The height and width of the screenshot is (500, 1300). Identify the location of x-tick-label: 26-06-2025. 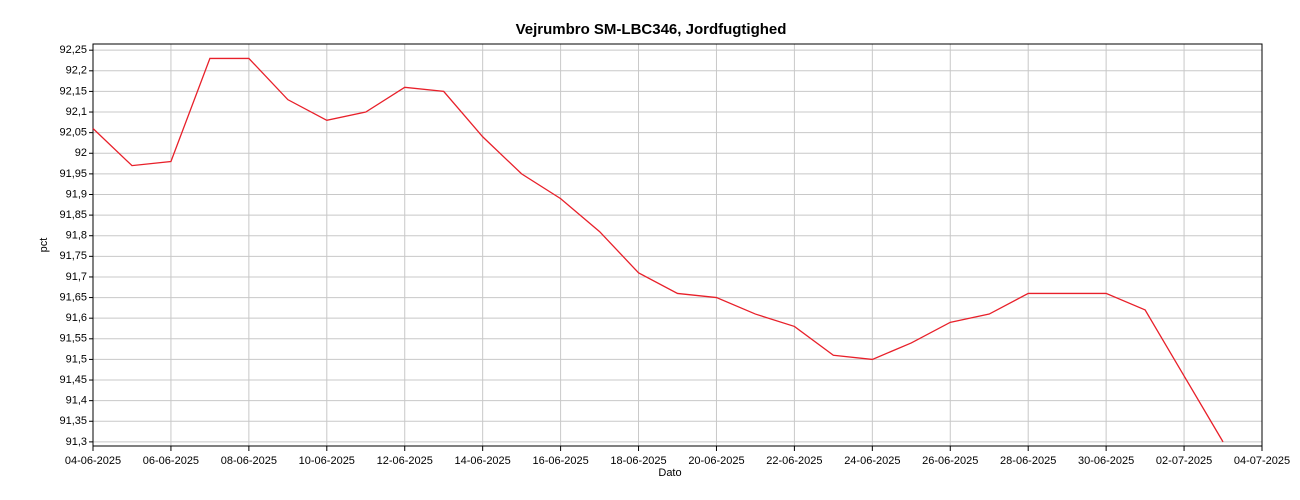
(950, 461).